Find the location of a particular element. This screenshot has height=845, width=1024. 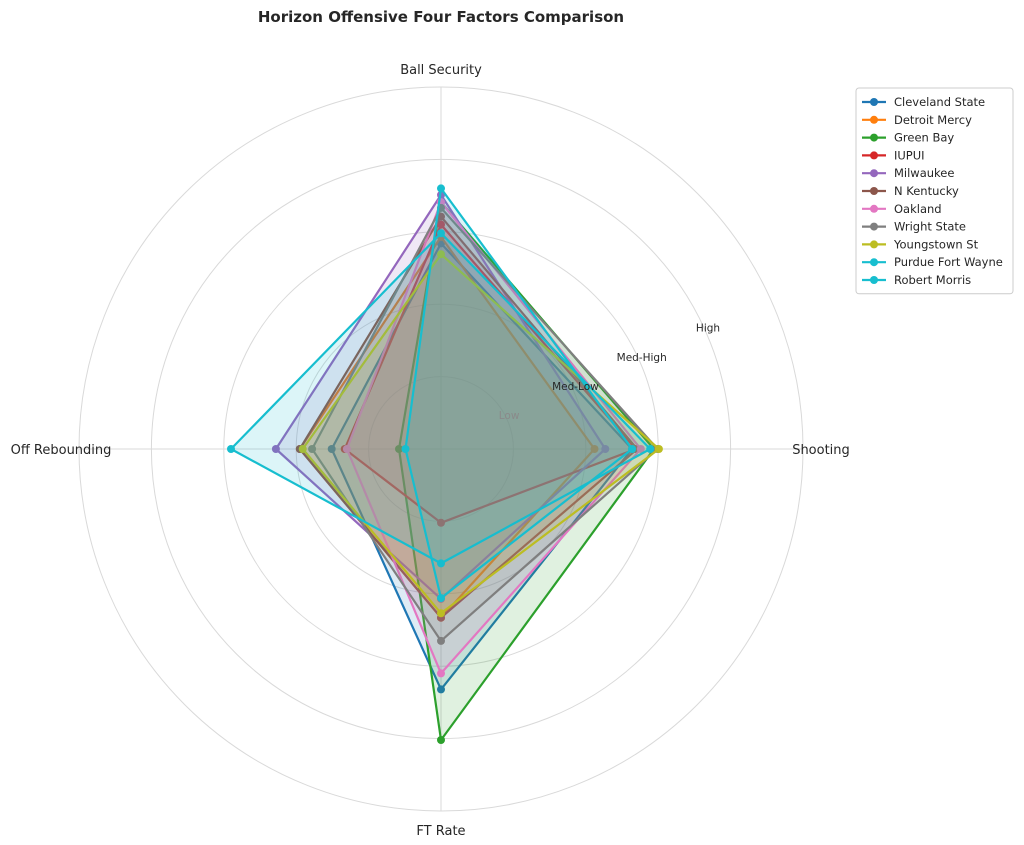

axis-label: Ball Security is located at coordinates (441, 70).